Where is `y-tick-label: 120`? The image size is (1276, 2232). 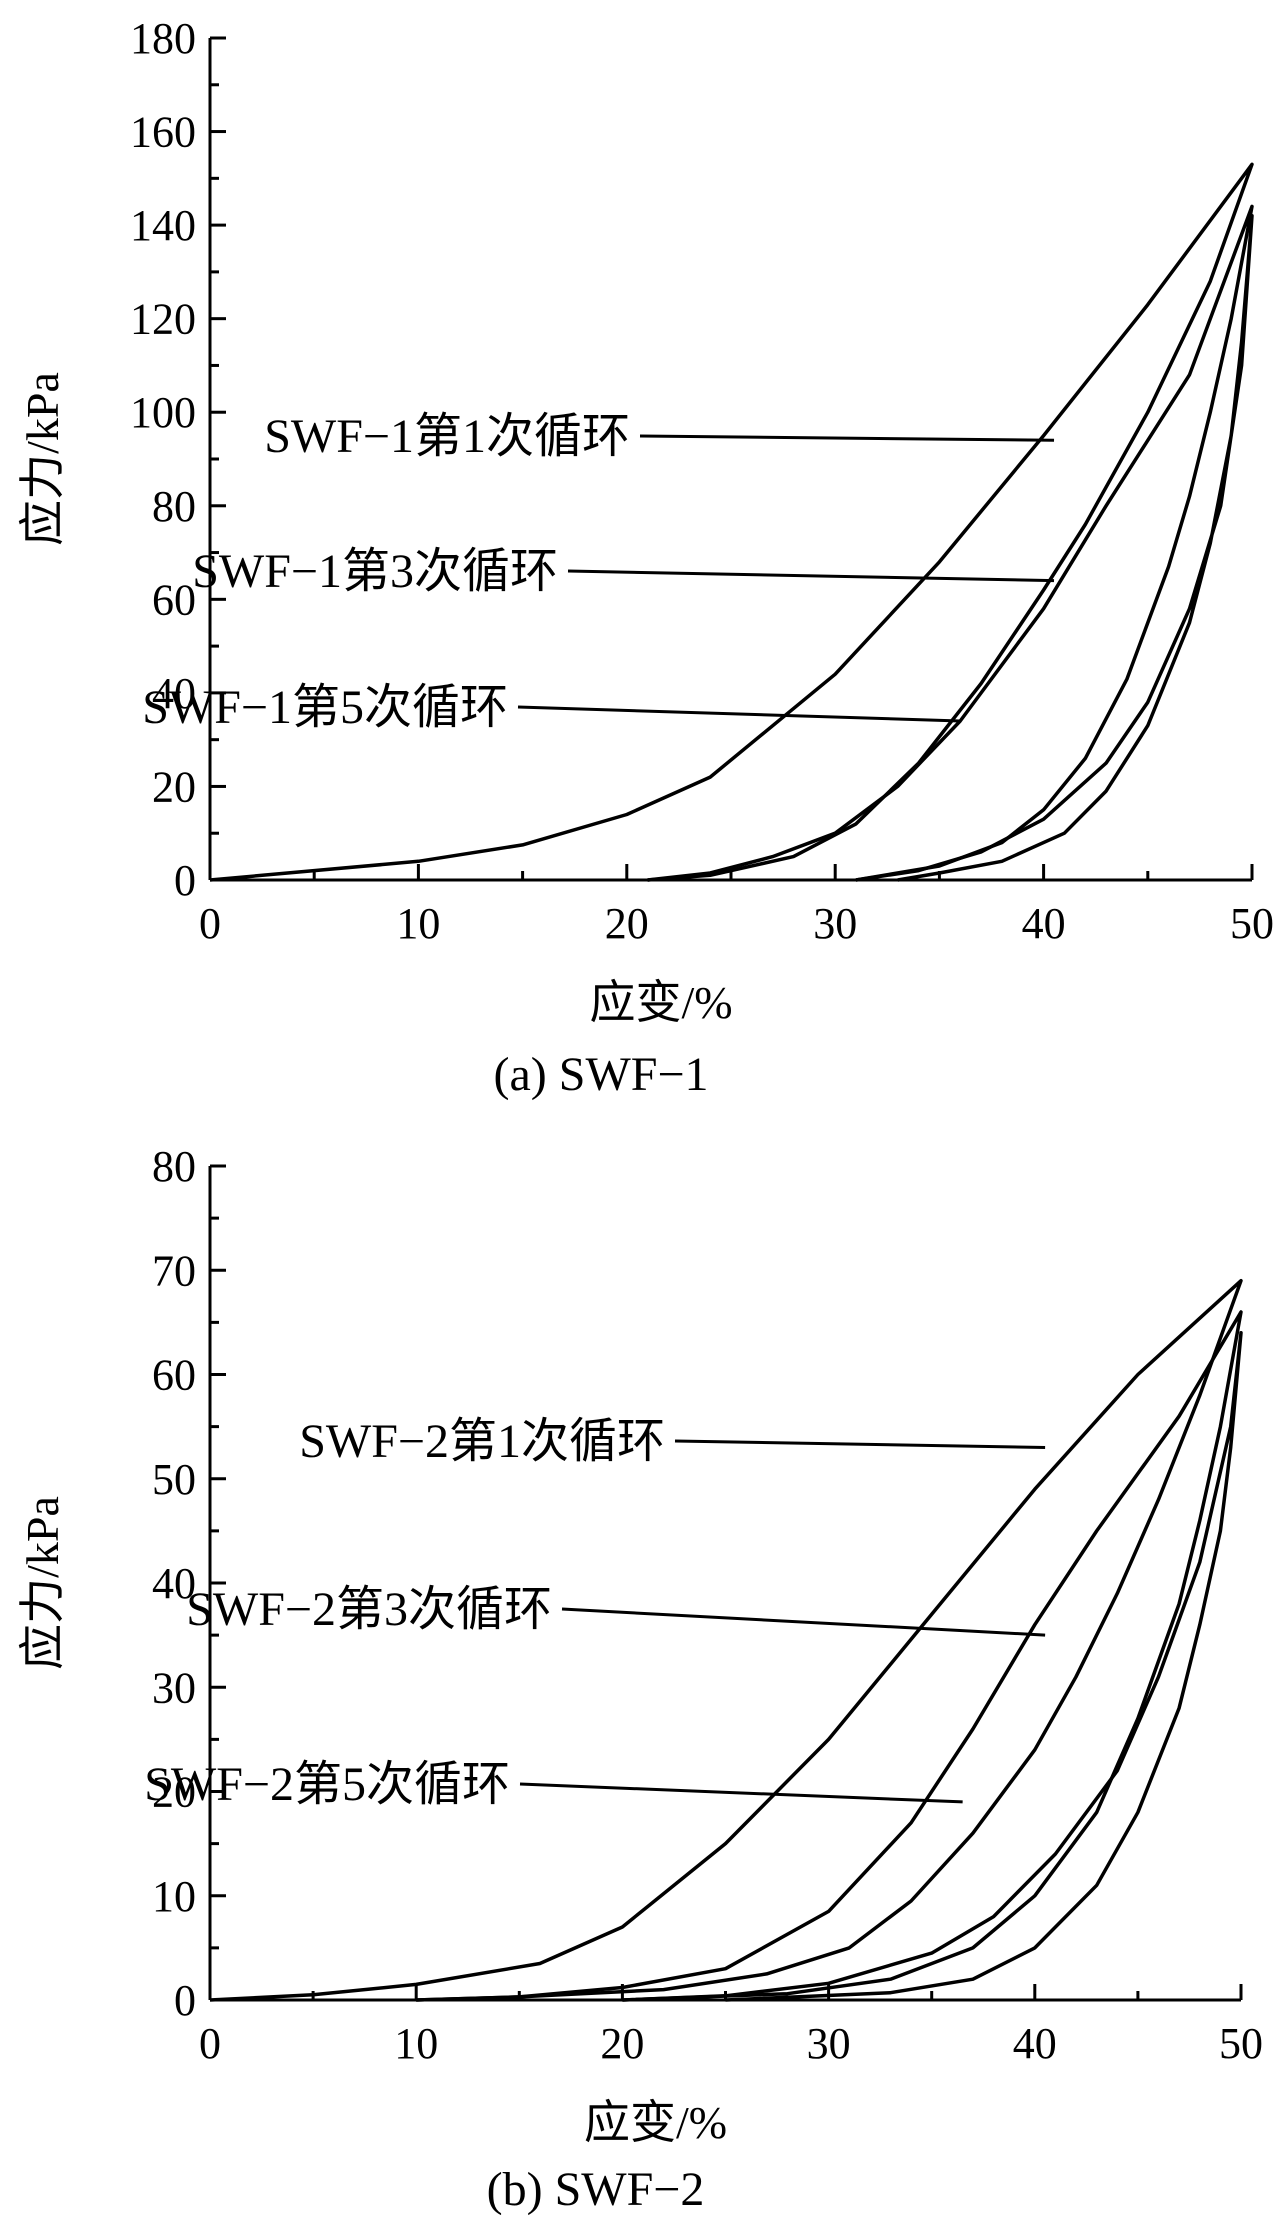 y-tick-label: 120 is located at coordinates (163, 319).